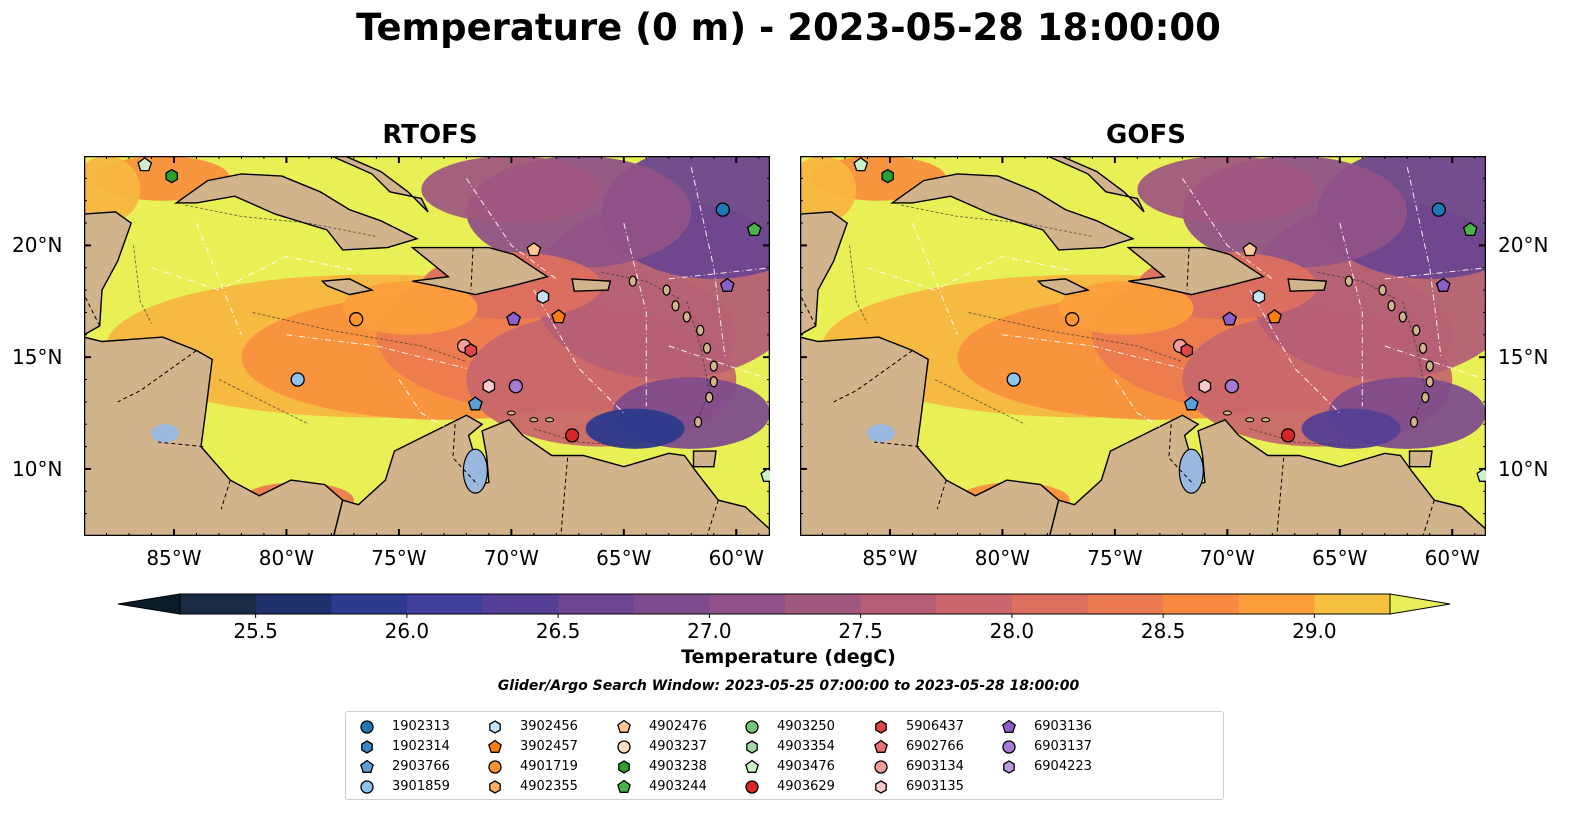 The height and width of the screenshot is (827, 1577). I want to click on lat-tick-label-right: 10°N, so click(1523, 468).